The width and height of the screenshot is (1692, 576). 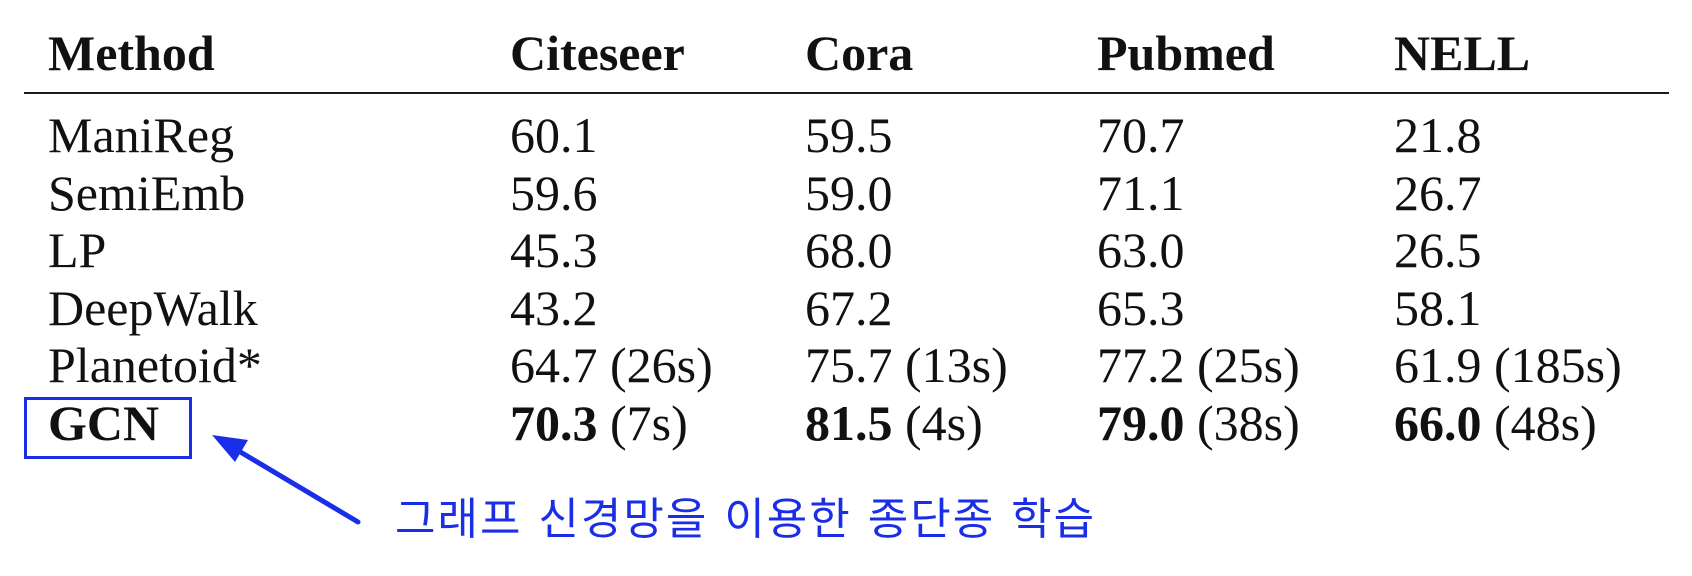 I want to click on cell-citeseer: 45.3, so click(x=554, y=250).